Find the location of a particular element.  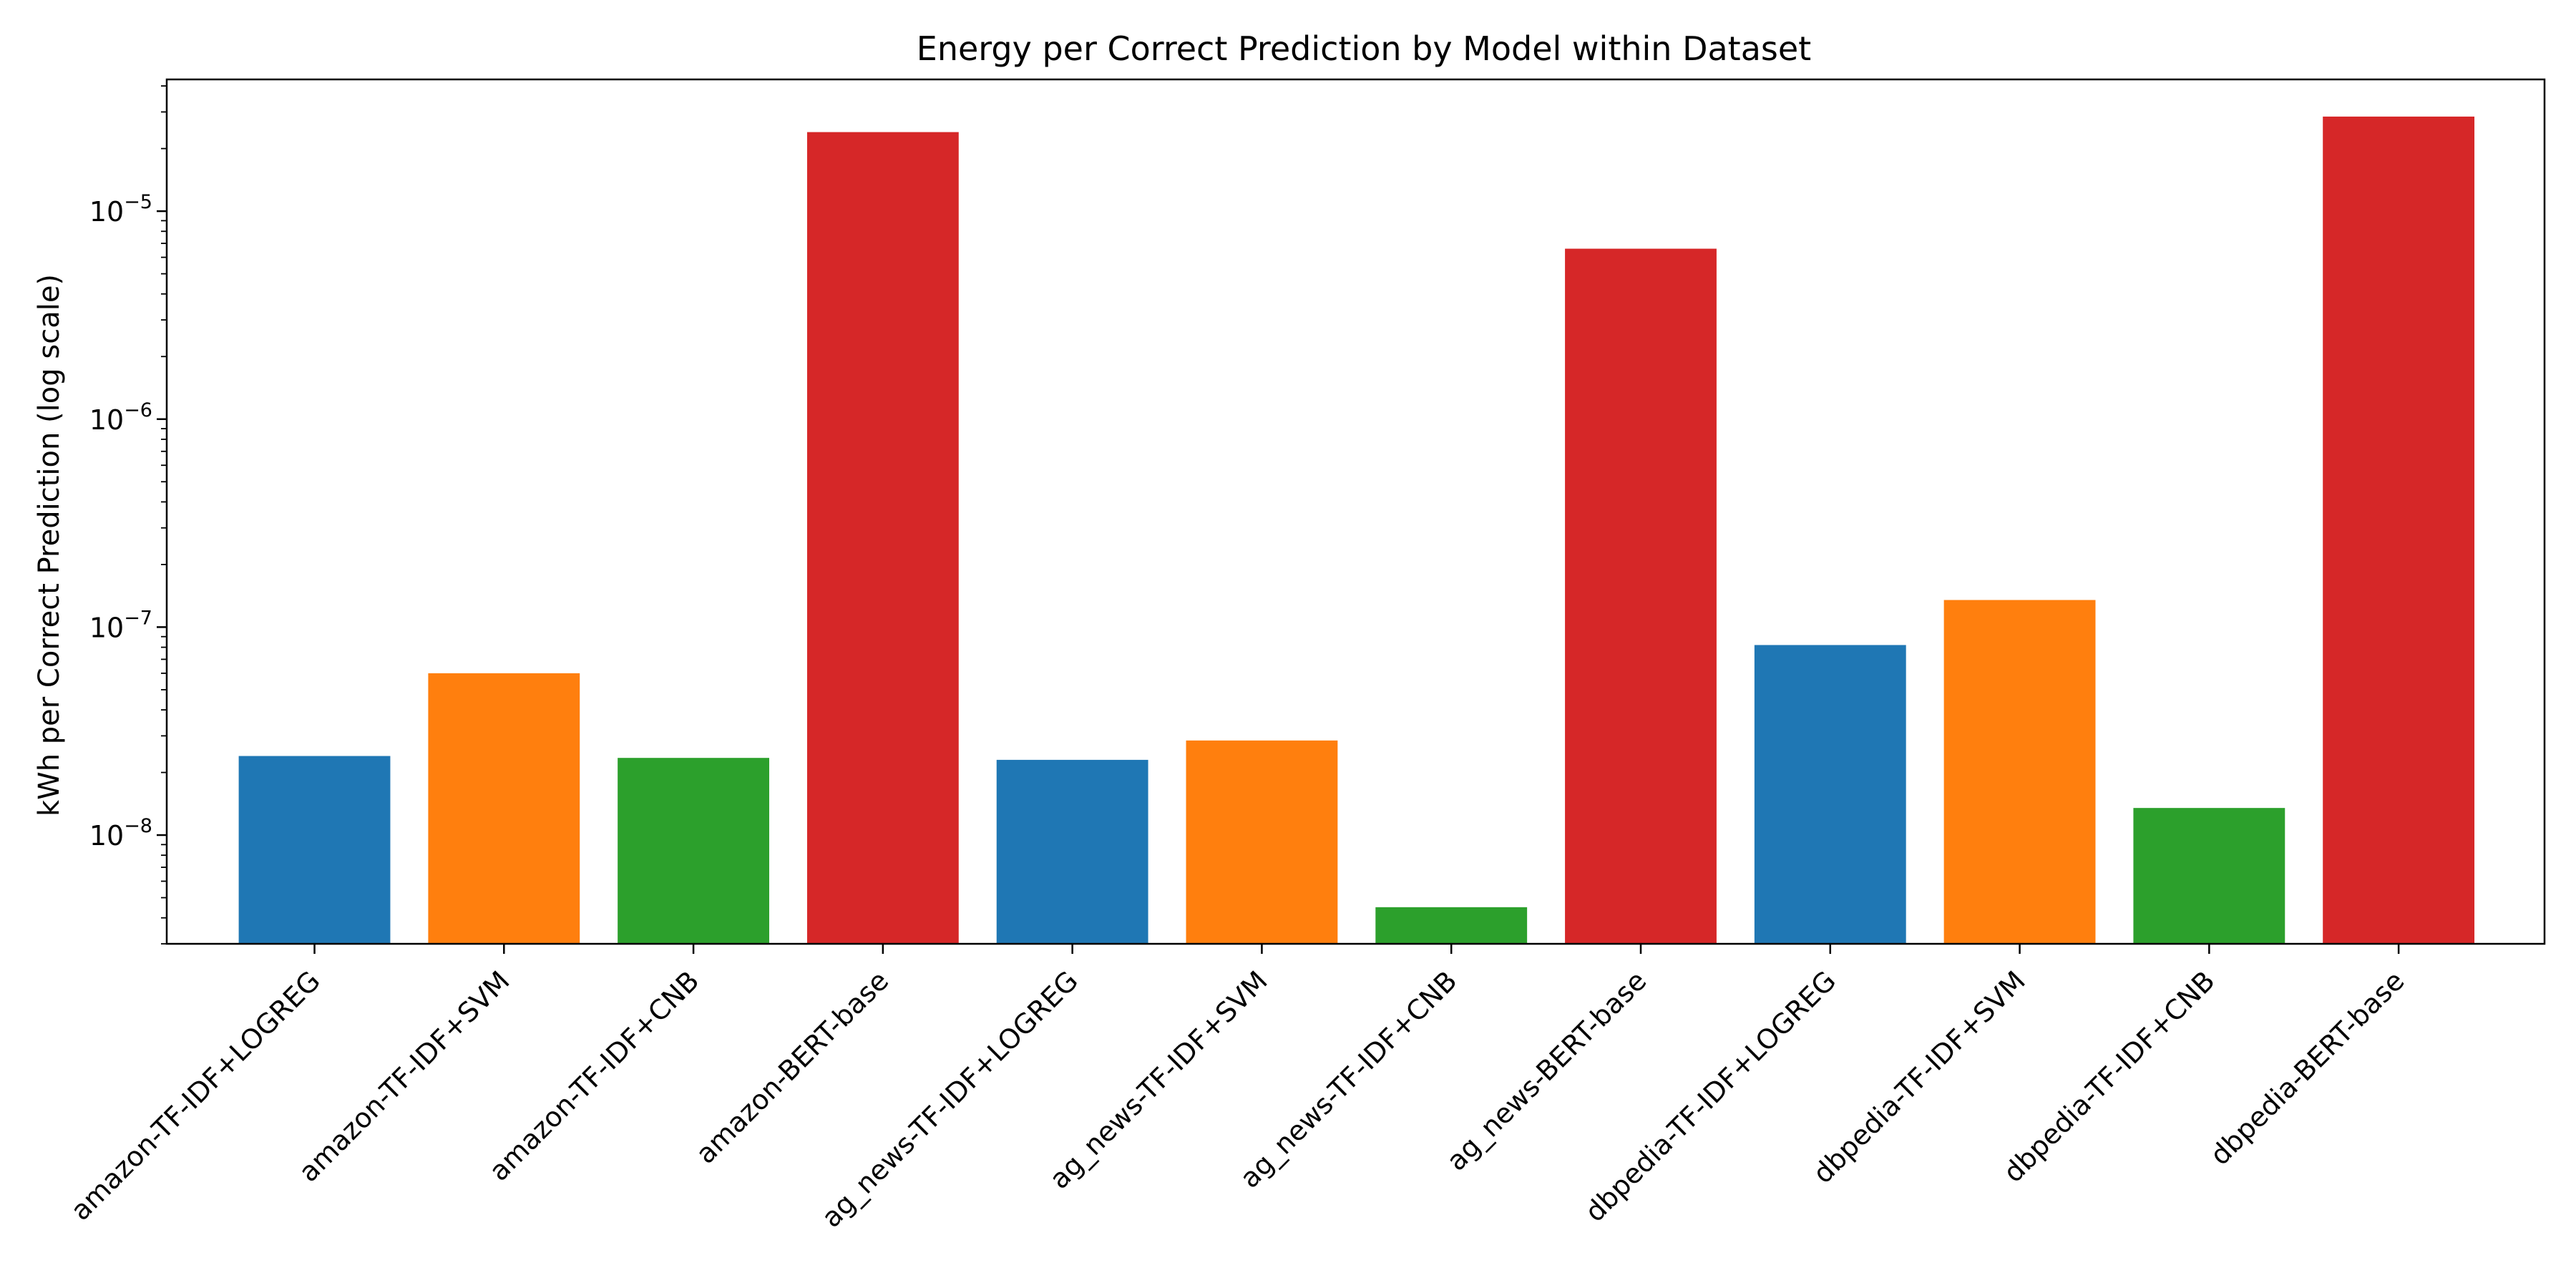

y-tick-label: 10⁻⁵ is located at coordinates (120, 209).